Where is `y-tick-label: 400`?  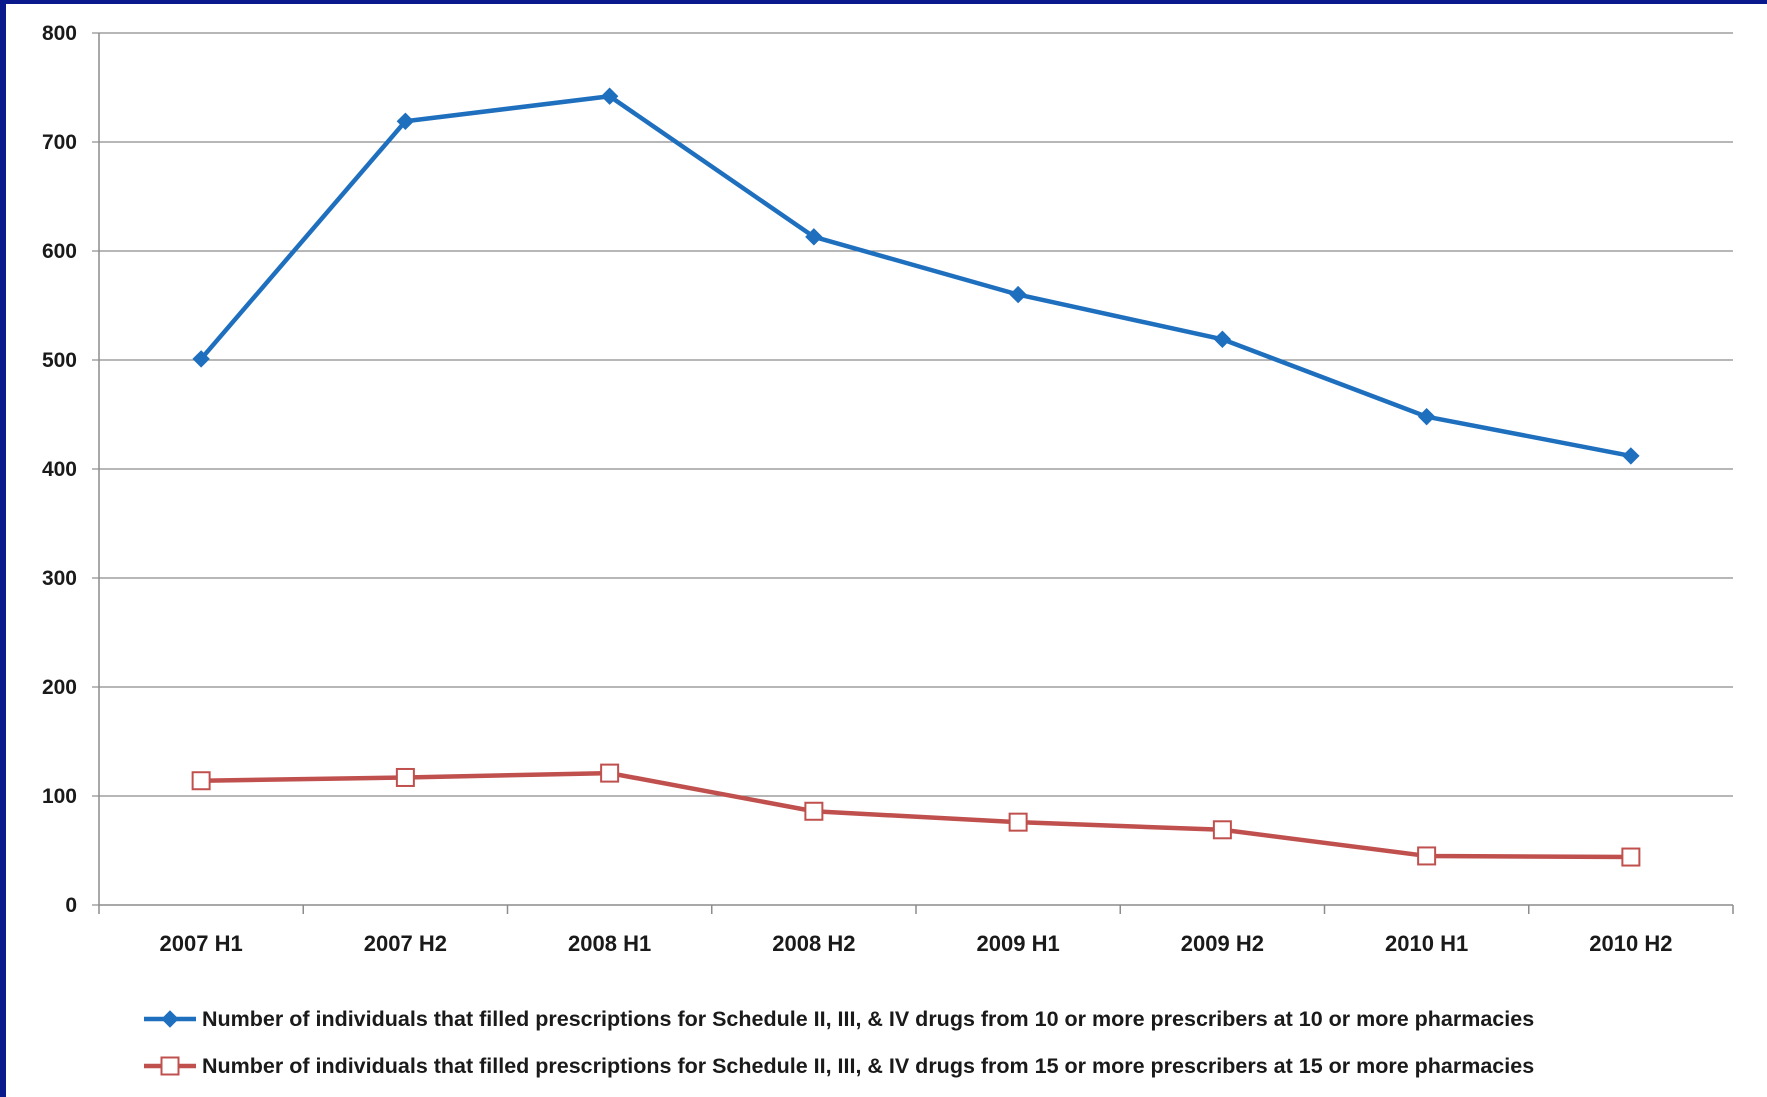
y-tick-label: 400 is located at coordinates (59, 469).